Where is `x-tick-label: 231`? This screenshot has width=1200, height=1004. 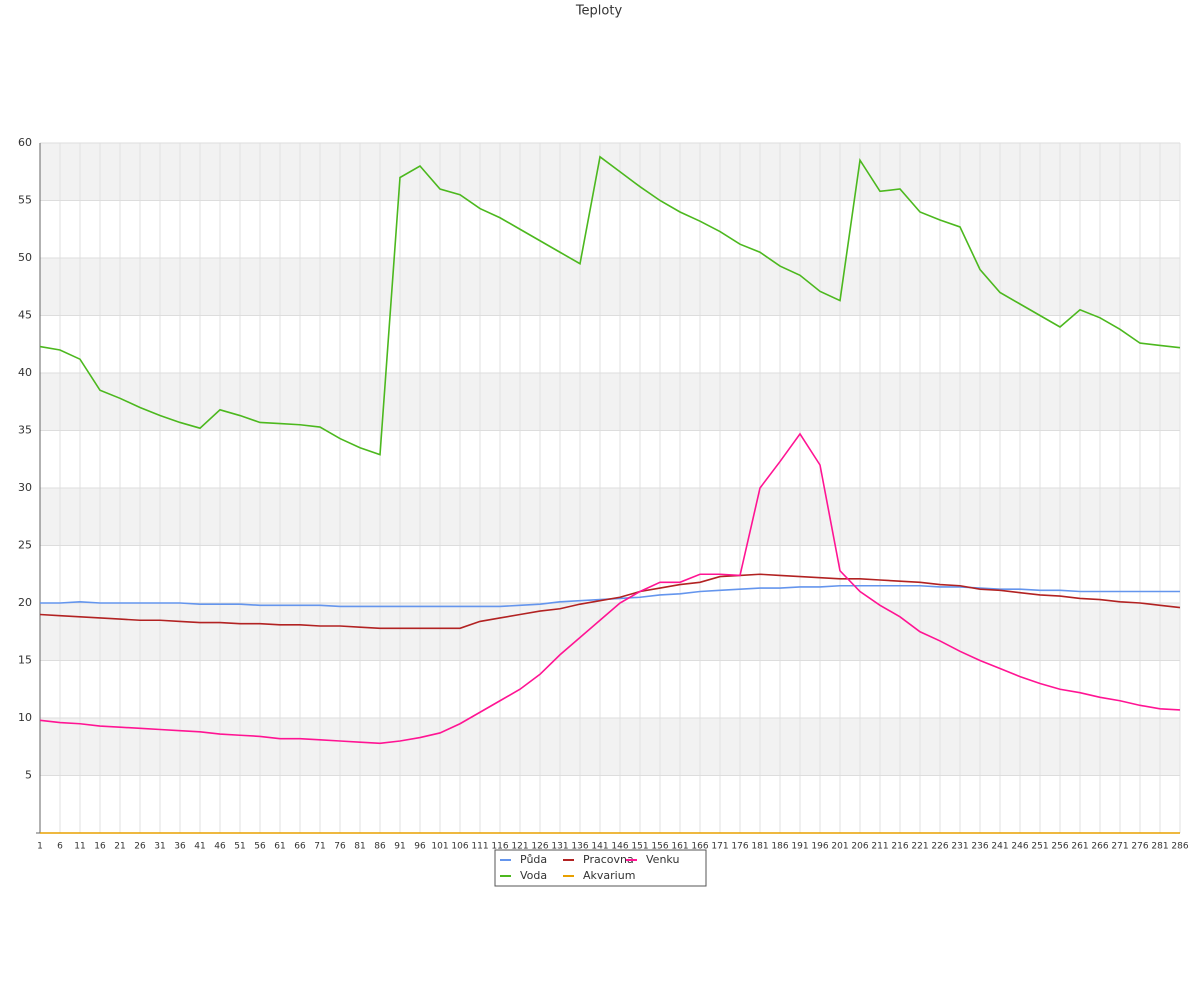
x-tick-label: 231 is located at coordinates (959, 847).